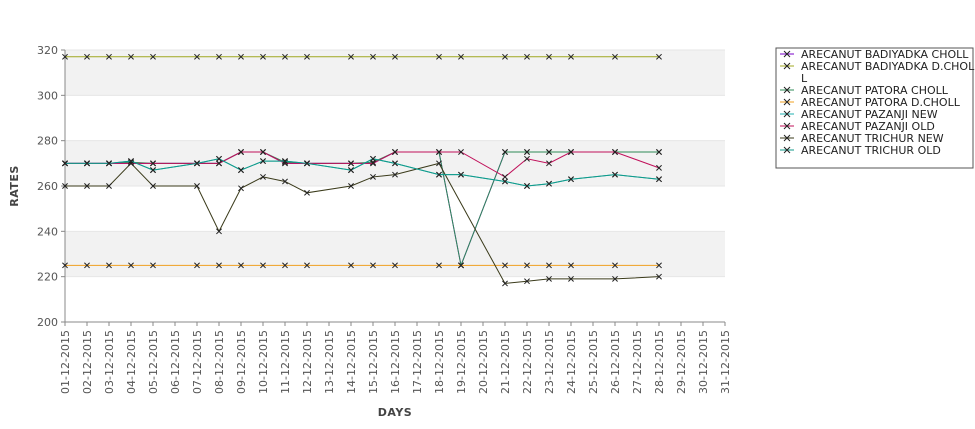 This screenshot has height=429, width=975. Describe the element at coordinates (14, 186) in the screenshot. I see `y-axis-title: RATES` at that location.